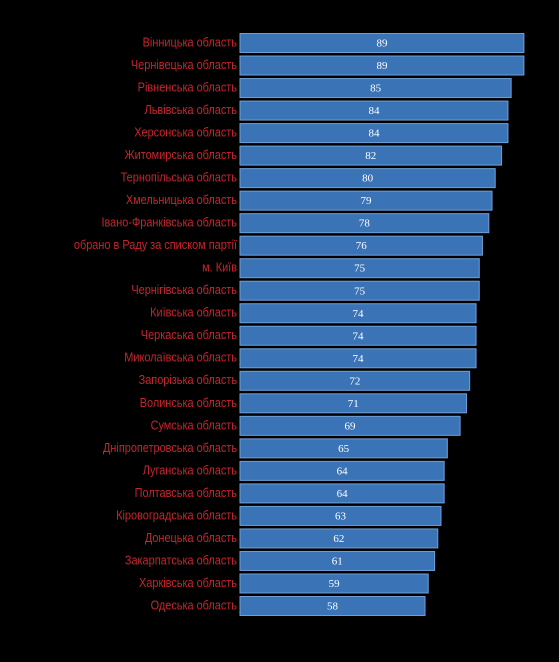 The image size is (559, 662). I want to click on category-label: Черкаська область, so click(189, 334).